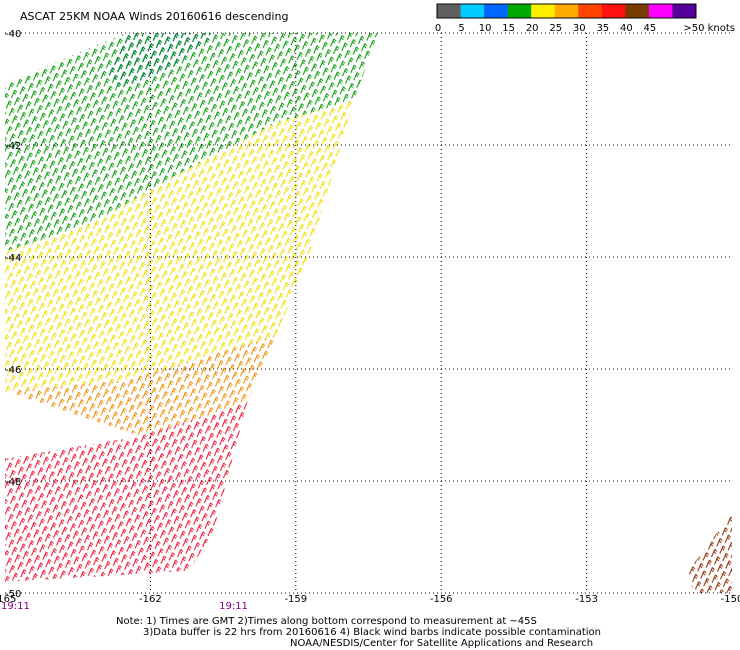  What do you see at coordinates (730, 599) in the screenshot?
I see `x-tick-label: -150` at bounding box center [730, 599].